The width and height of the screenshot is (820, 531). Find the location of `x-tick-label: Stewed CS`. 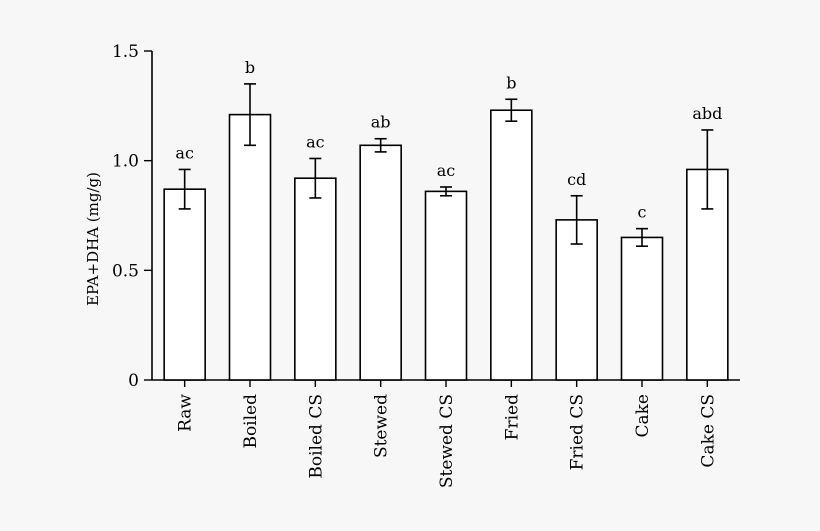

x-tick-label: Stewed CS is located at coordinates (447, 441).